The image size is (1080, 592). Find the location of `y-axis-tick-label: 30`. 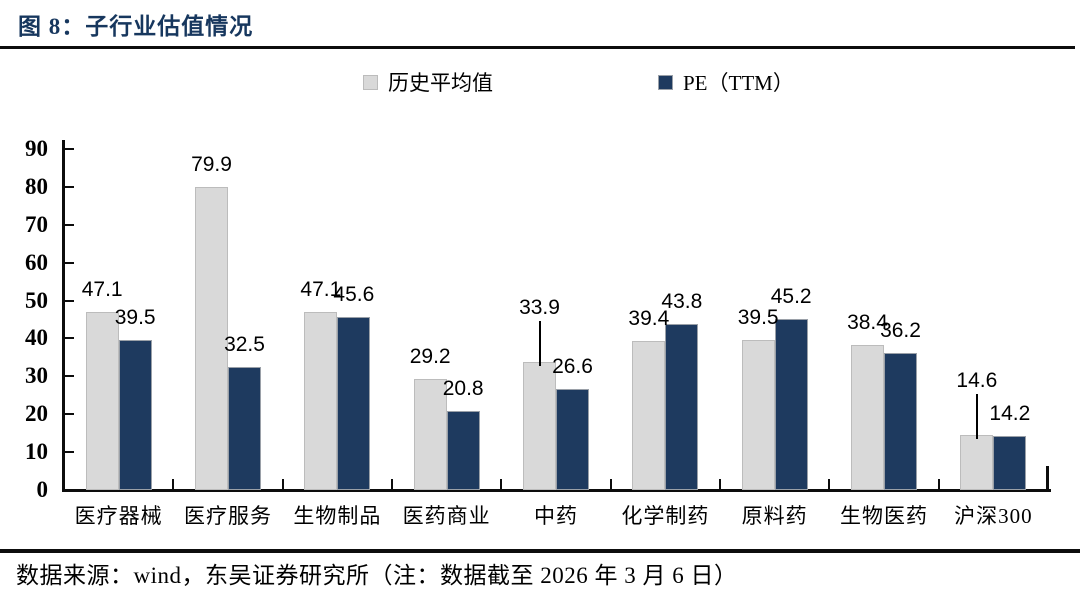

y-axis-tick-label: 30 is located at coordinates (36, 376).